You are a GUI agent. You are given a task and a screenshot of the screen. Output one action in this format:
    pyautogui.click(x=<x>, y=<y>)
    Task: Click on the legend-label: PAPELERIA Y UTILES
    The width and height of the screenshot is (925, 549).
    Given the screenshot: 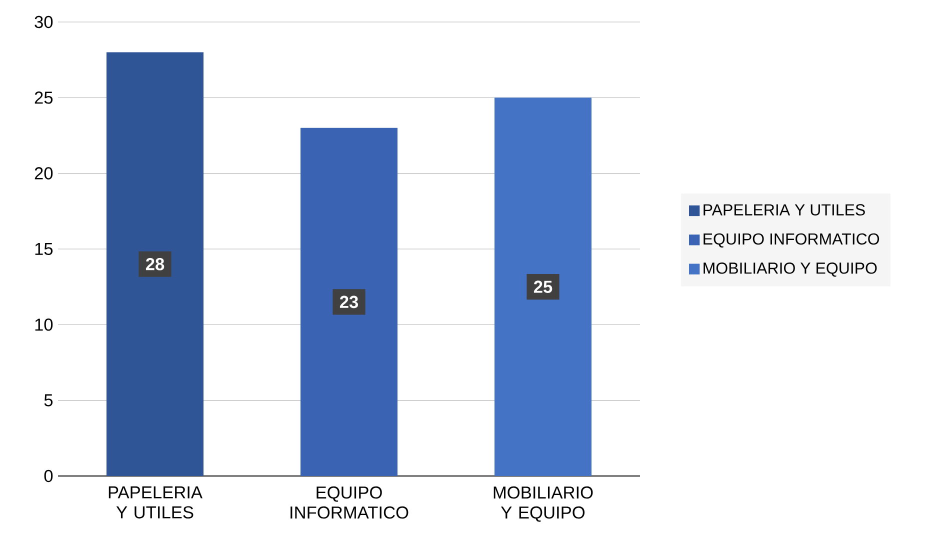 What is the action you would take?
    pyautogui.click(x=784, y=210)
    